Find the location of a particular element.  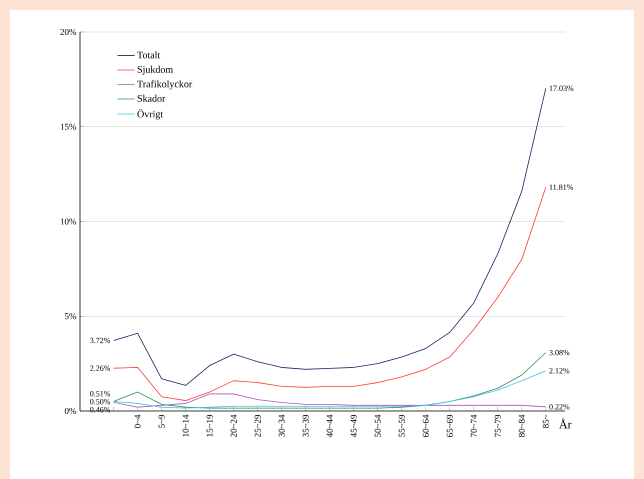

x-tick-label: 40~44 is located at coordinates (329, 426).